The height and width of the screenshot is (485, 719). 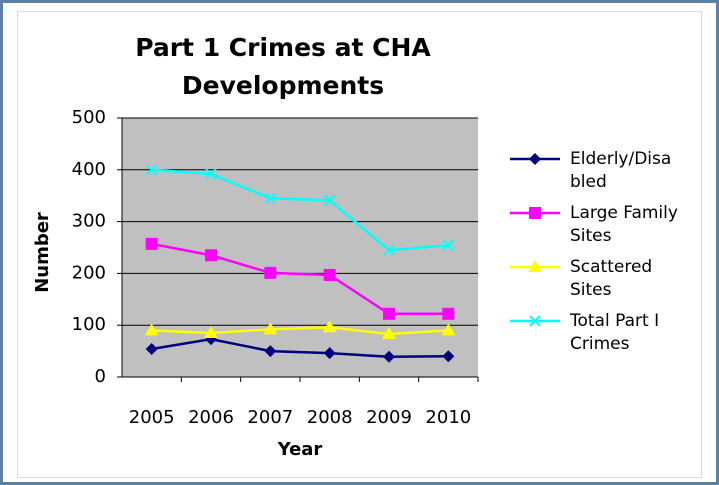 What do you see at coordinates (89, 169) in the screenshot?
I see `y-tick-label: 400` at bounding box center [89, 169].